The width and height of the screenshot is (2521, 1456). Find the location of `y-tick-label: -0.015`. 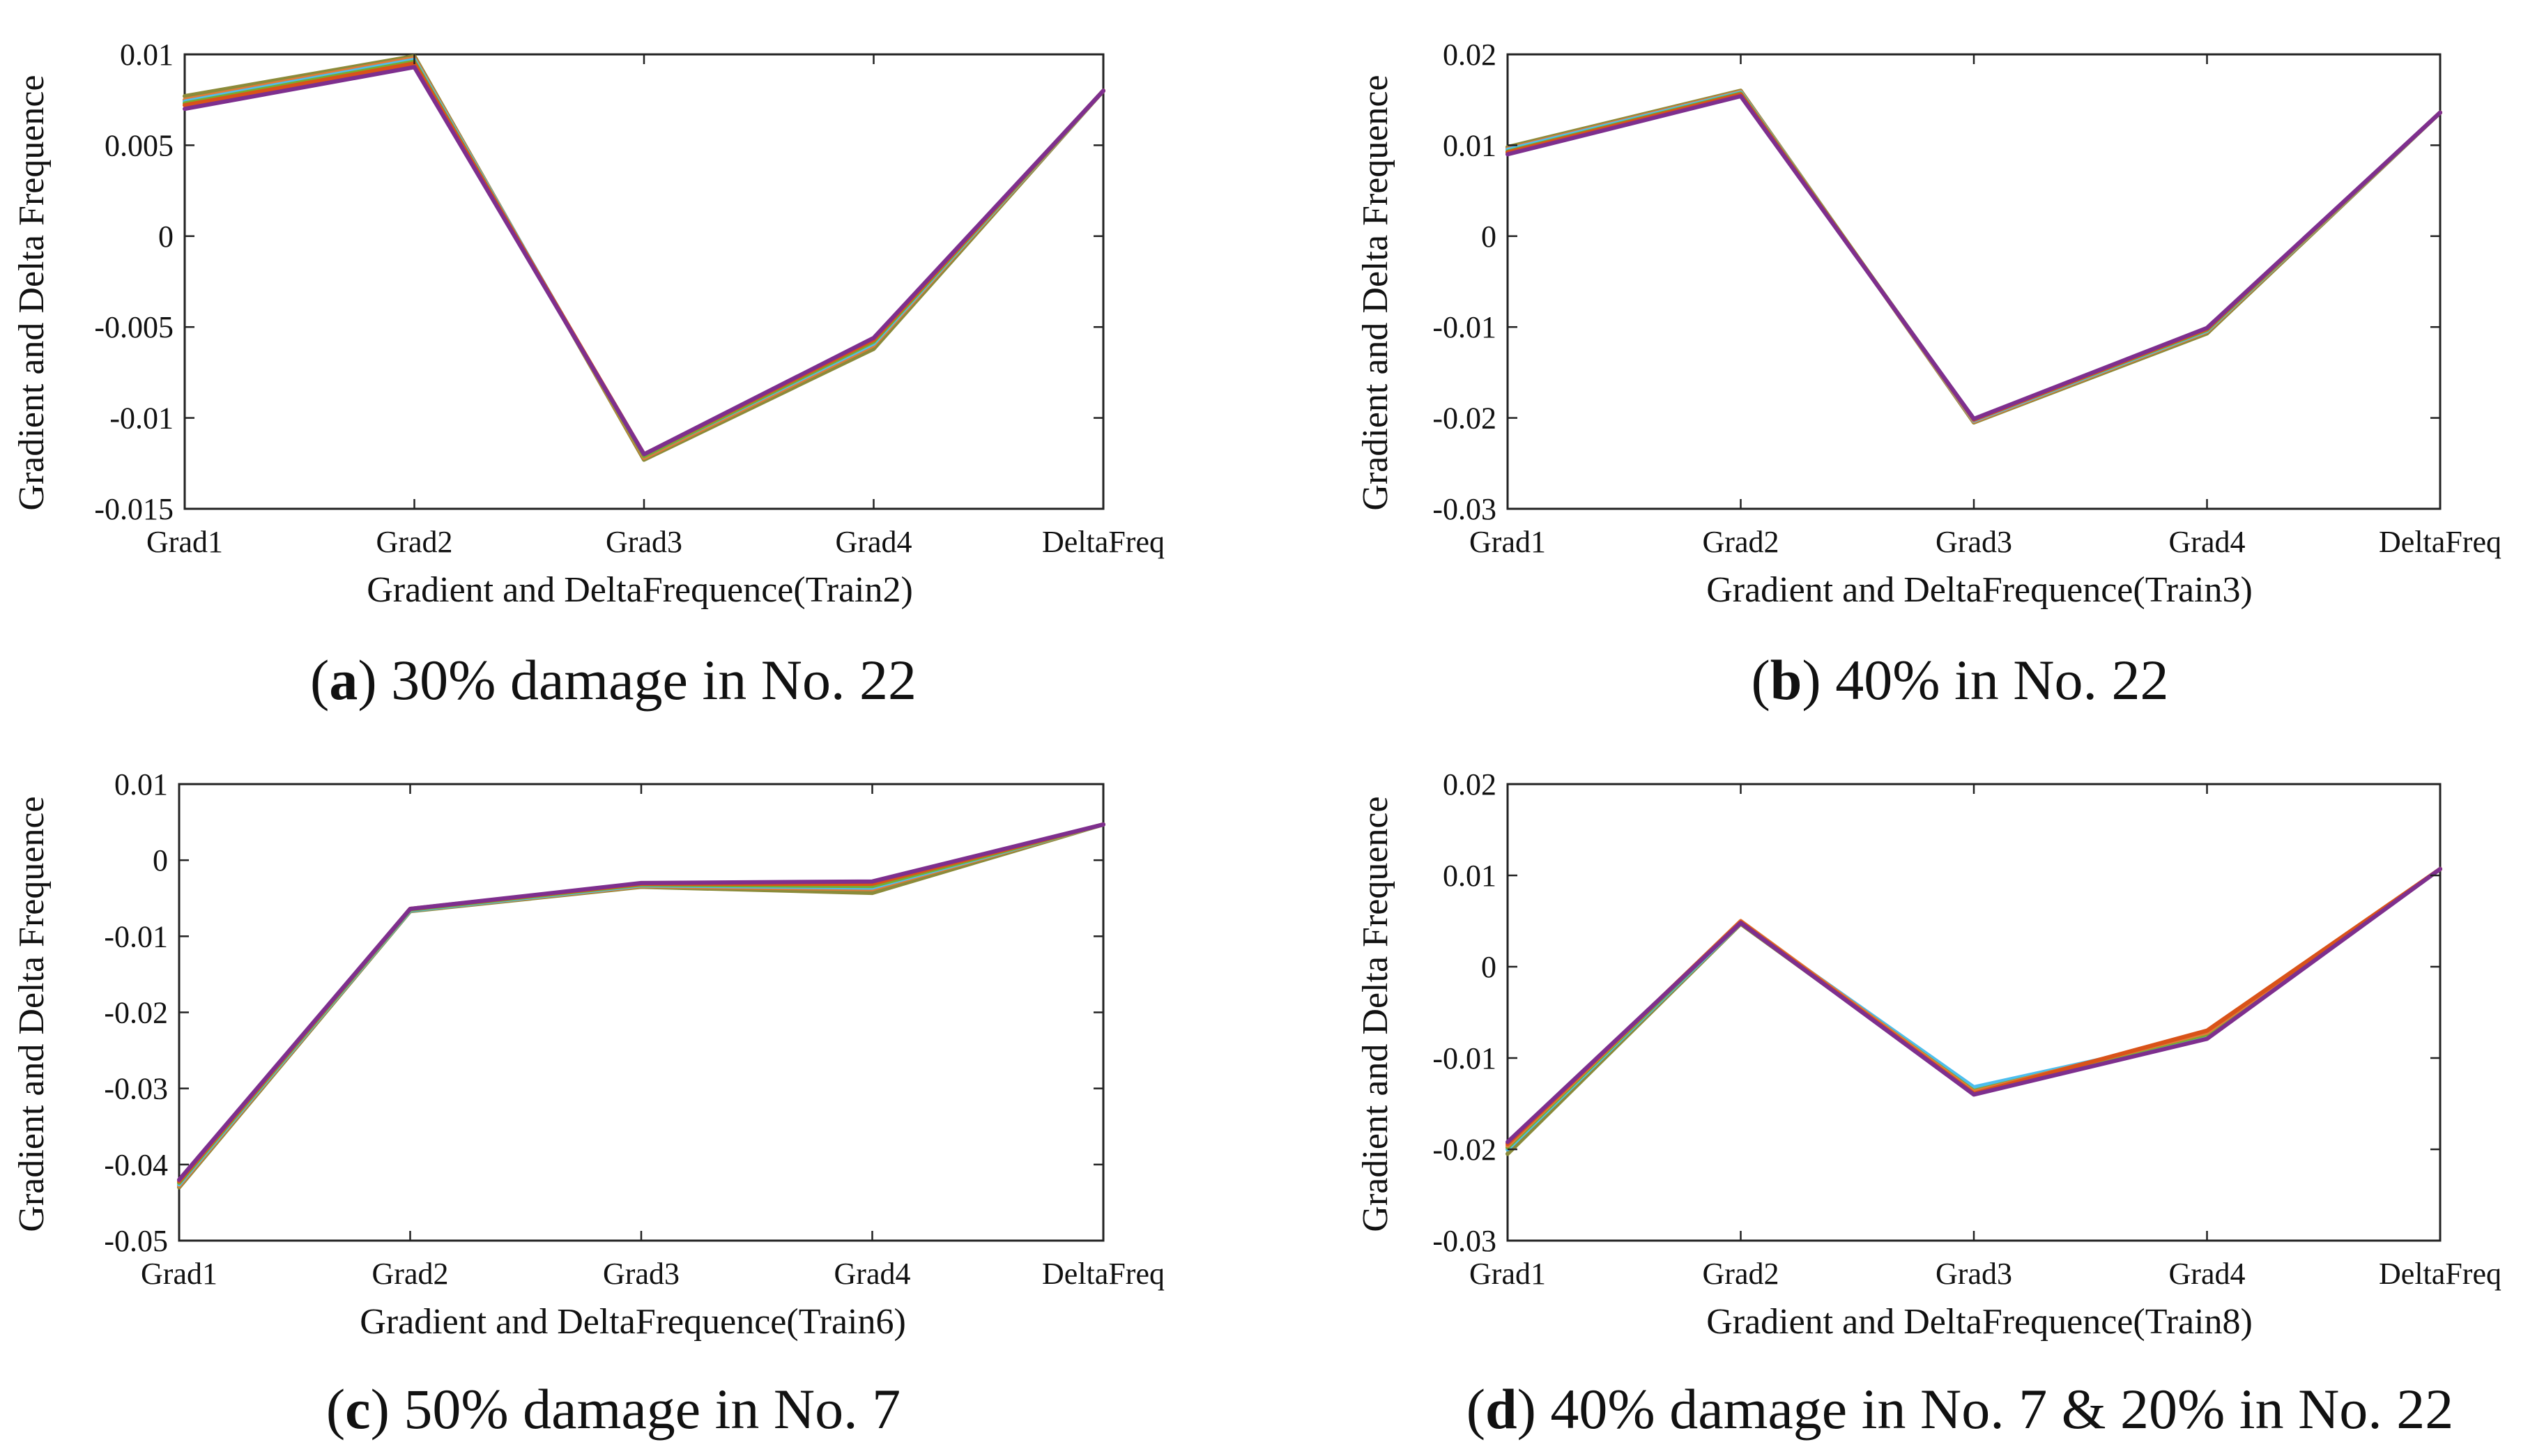

y-tick-label: -0.015 is located at coordinates (134, 509).